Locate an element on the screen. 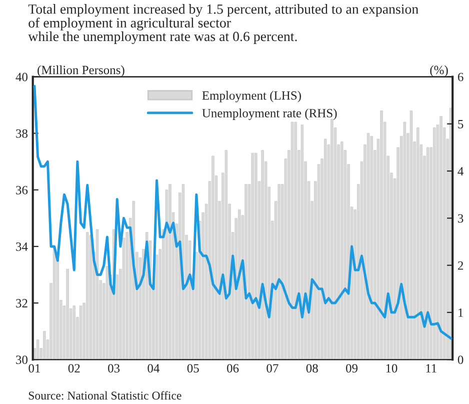 The image size is (469, 404). x-tick-label: 11 is located at coordinates (431, 368).